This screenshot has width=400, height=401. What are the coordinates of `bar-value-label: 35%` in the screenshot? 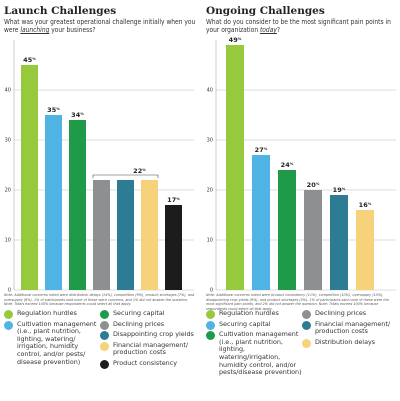 It's located at (53, 110).